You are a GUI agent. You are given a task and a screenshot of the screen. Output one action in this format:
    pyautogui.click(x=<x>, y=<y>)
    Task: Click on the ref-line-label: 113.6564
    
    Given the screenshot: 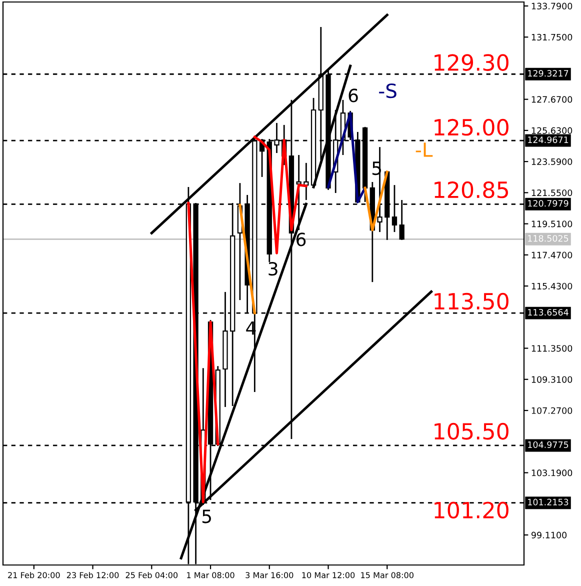 What is the action you would take?
    pyautogui.click(x=548, y=312)
    